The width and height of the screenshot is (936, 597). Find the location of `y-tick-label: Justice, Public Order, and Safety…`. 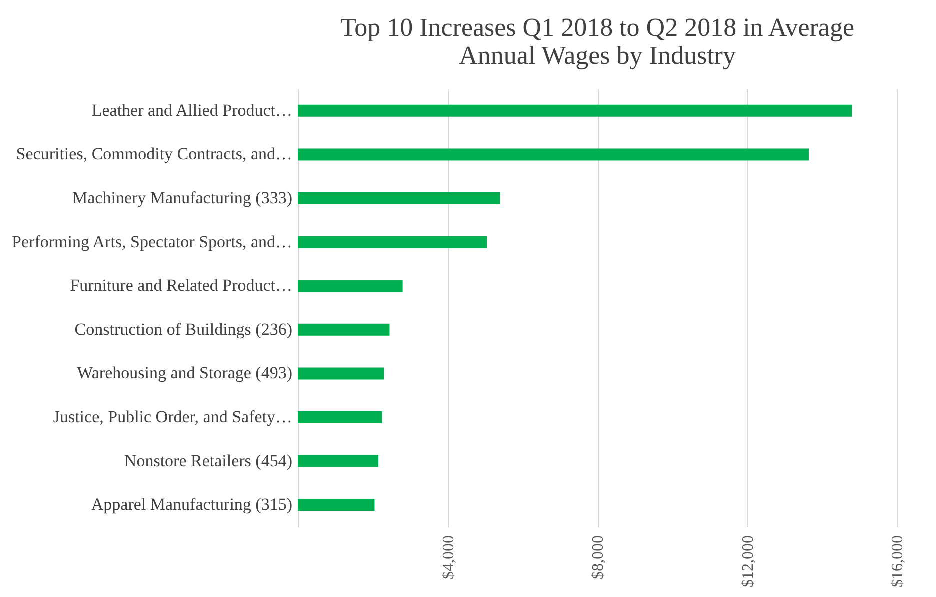

y-tick-label: Justice, Public Order, and Safety… is located at coordinates (172, 417).